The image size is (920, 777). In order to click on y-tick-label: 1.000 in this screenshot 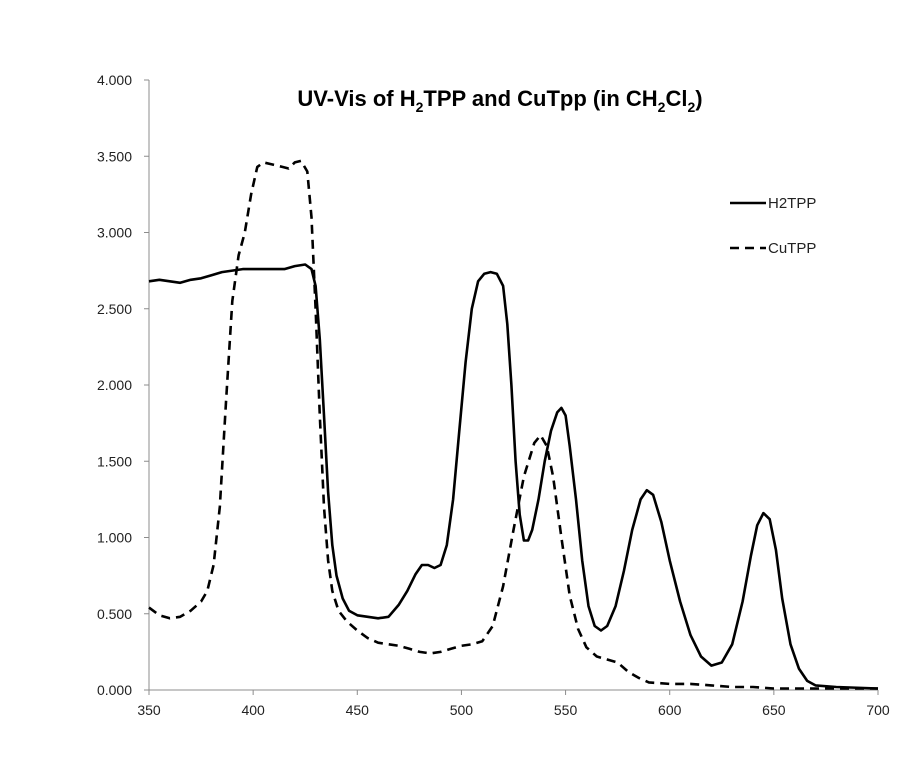, I will do `click(114, 538)`.